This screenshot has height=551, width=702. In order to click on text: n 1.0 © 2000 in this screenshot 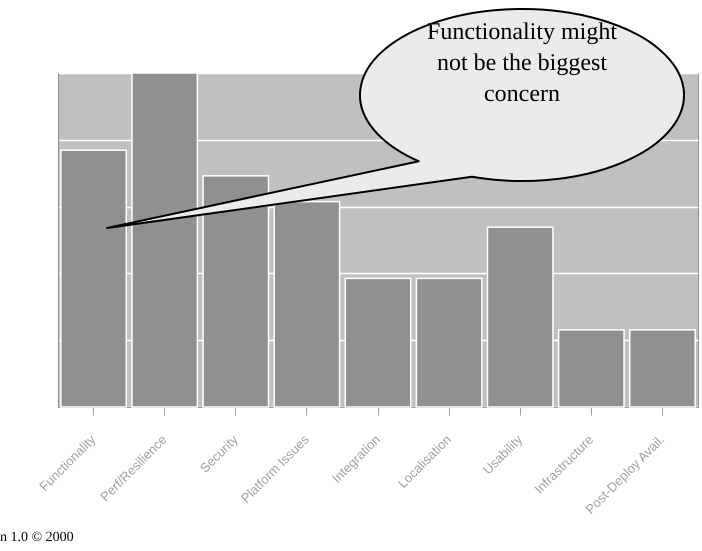, I will do `click(37, 538)`.